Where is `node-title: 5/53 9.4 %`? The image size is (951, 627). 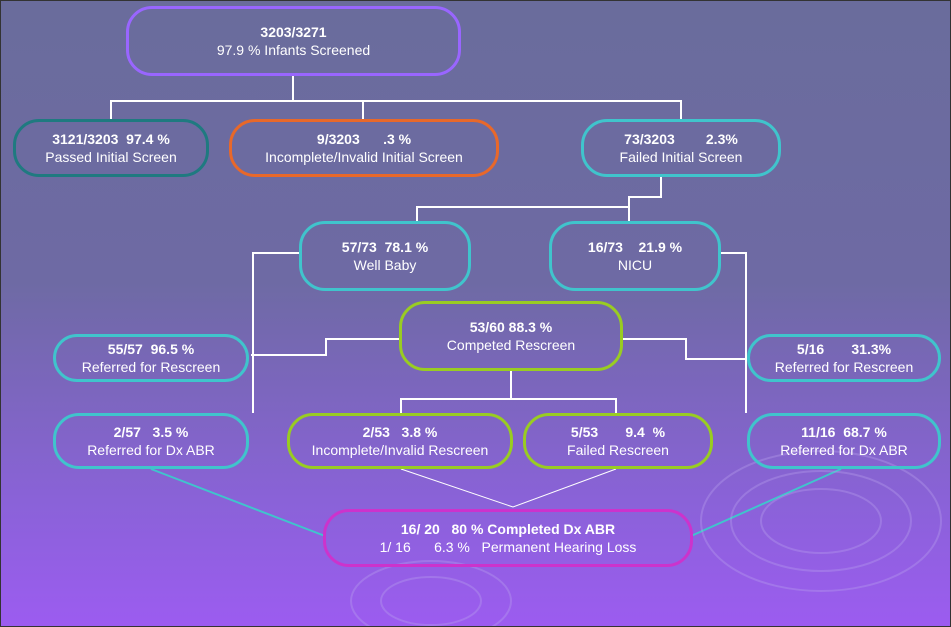
node-title: 5/53 9.4 % is located at coordinates (618, 432).